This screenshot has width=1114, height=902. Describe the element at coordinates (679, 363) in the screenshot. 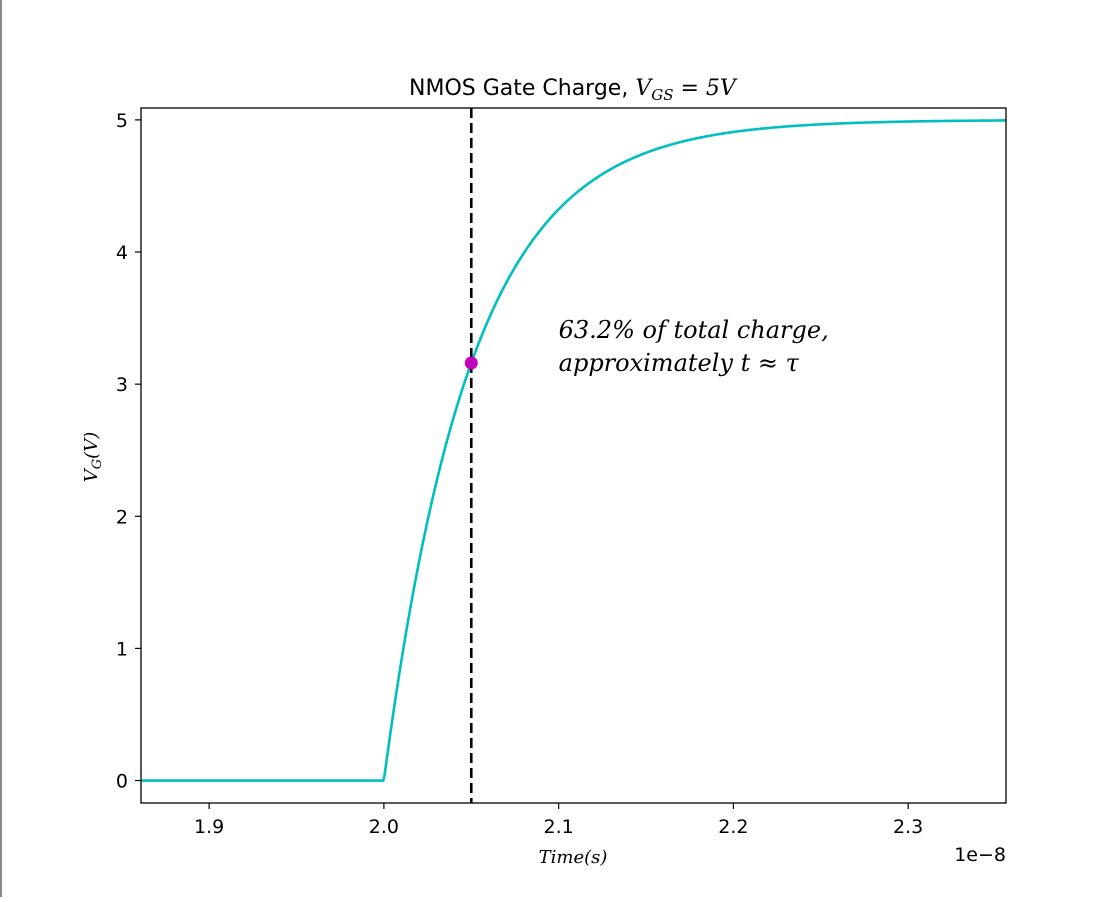

I see `annotation-line-2: approximately t ≈ τ` at that location.